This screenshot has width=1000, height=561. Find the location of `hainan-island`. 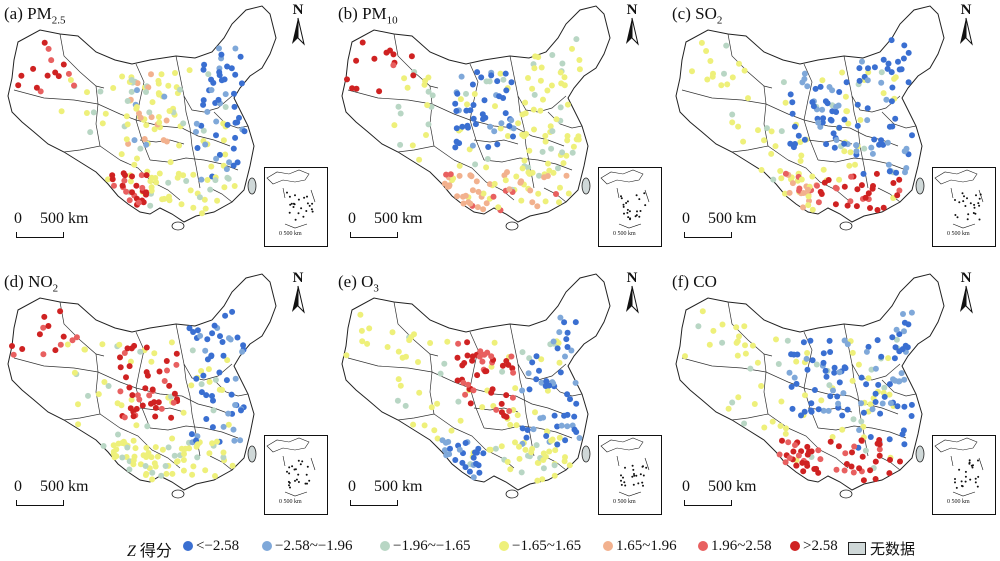

hainan-island is located at coordinates (178, 494).